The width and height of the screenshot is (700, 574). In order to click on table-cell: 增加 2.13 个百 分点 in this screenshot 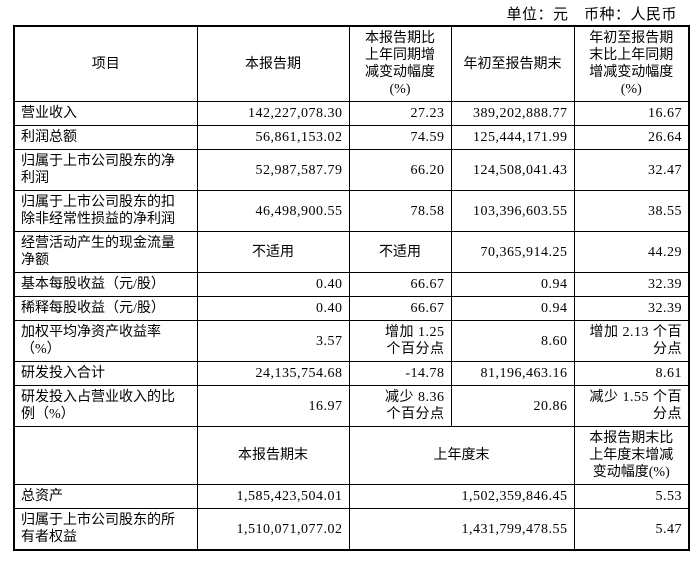, I will do `click(631, 341)`.